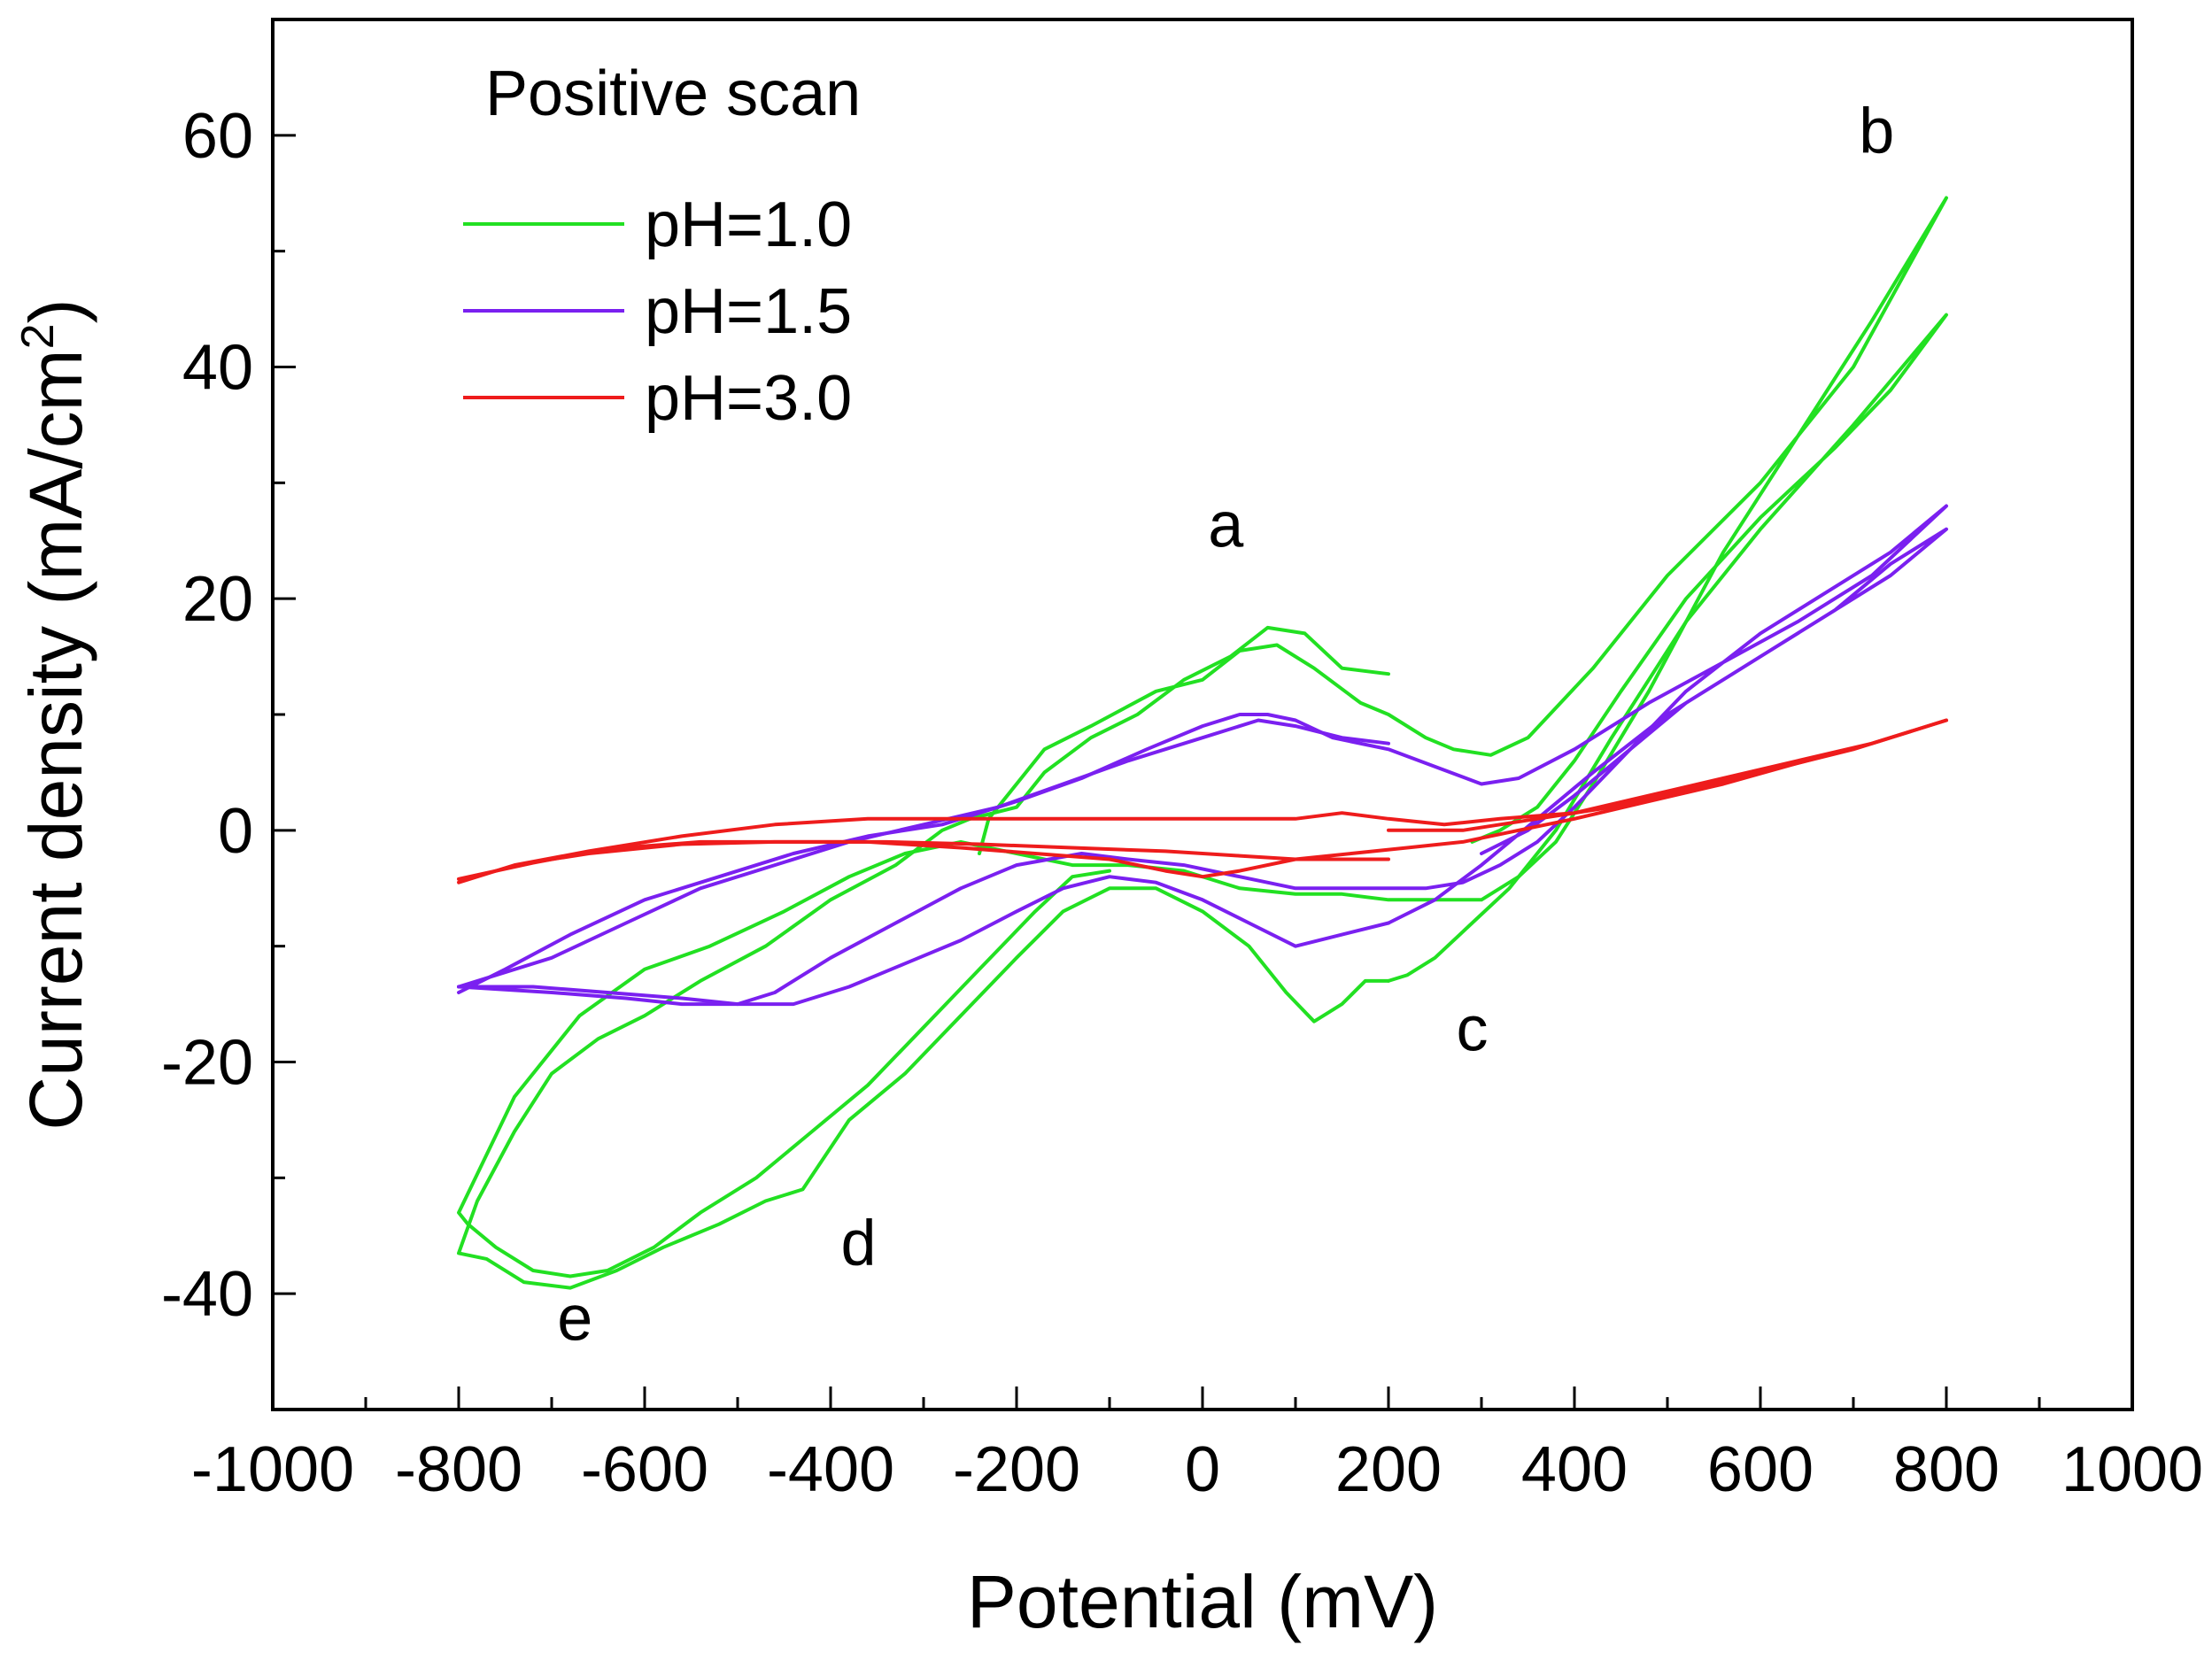 This screenshot has width=2212, height=1653. What do you see at coordinates (1574, 1469) in the screenshot?
I see `x-tick-label: 400` at bounding box center [1574, 1469].